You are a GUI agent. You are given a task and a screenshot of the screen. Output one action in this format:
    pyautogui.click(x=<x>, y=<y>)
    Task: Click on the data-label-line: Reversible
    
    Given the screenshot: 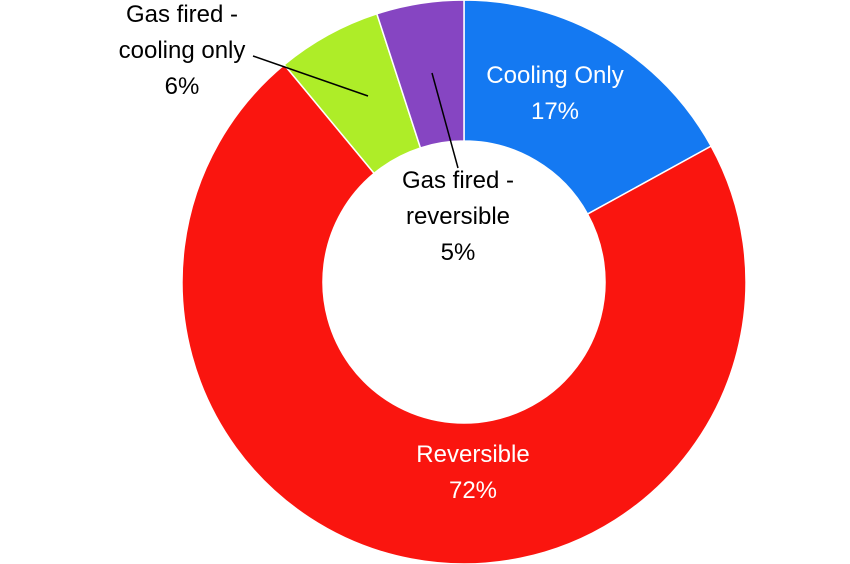 What is the action you would take?
    pyautogui.click(x=472, y=454)
    